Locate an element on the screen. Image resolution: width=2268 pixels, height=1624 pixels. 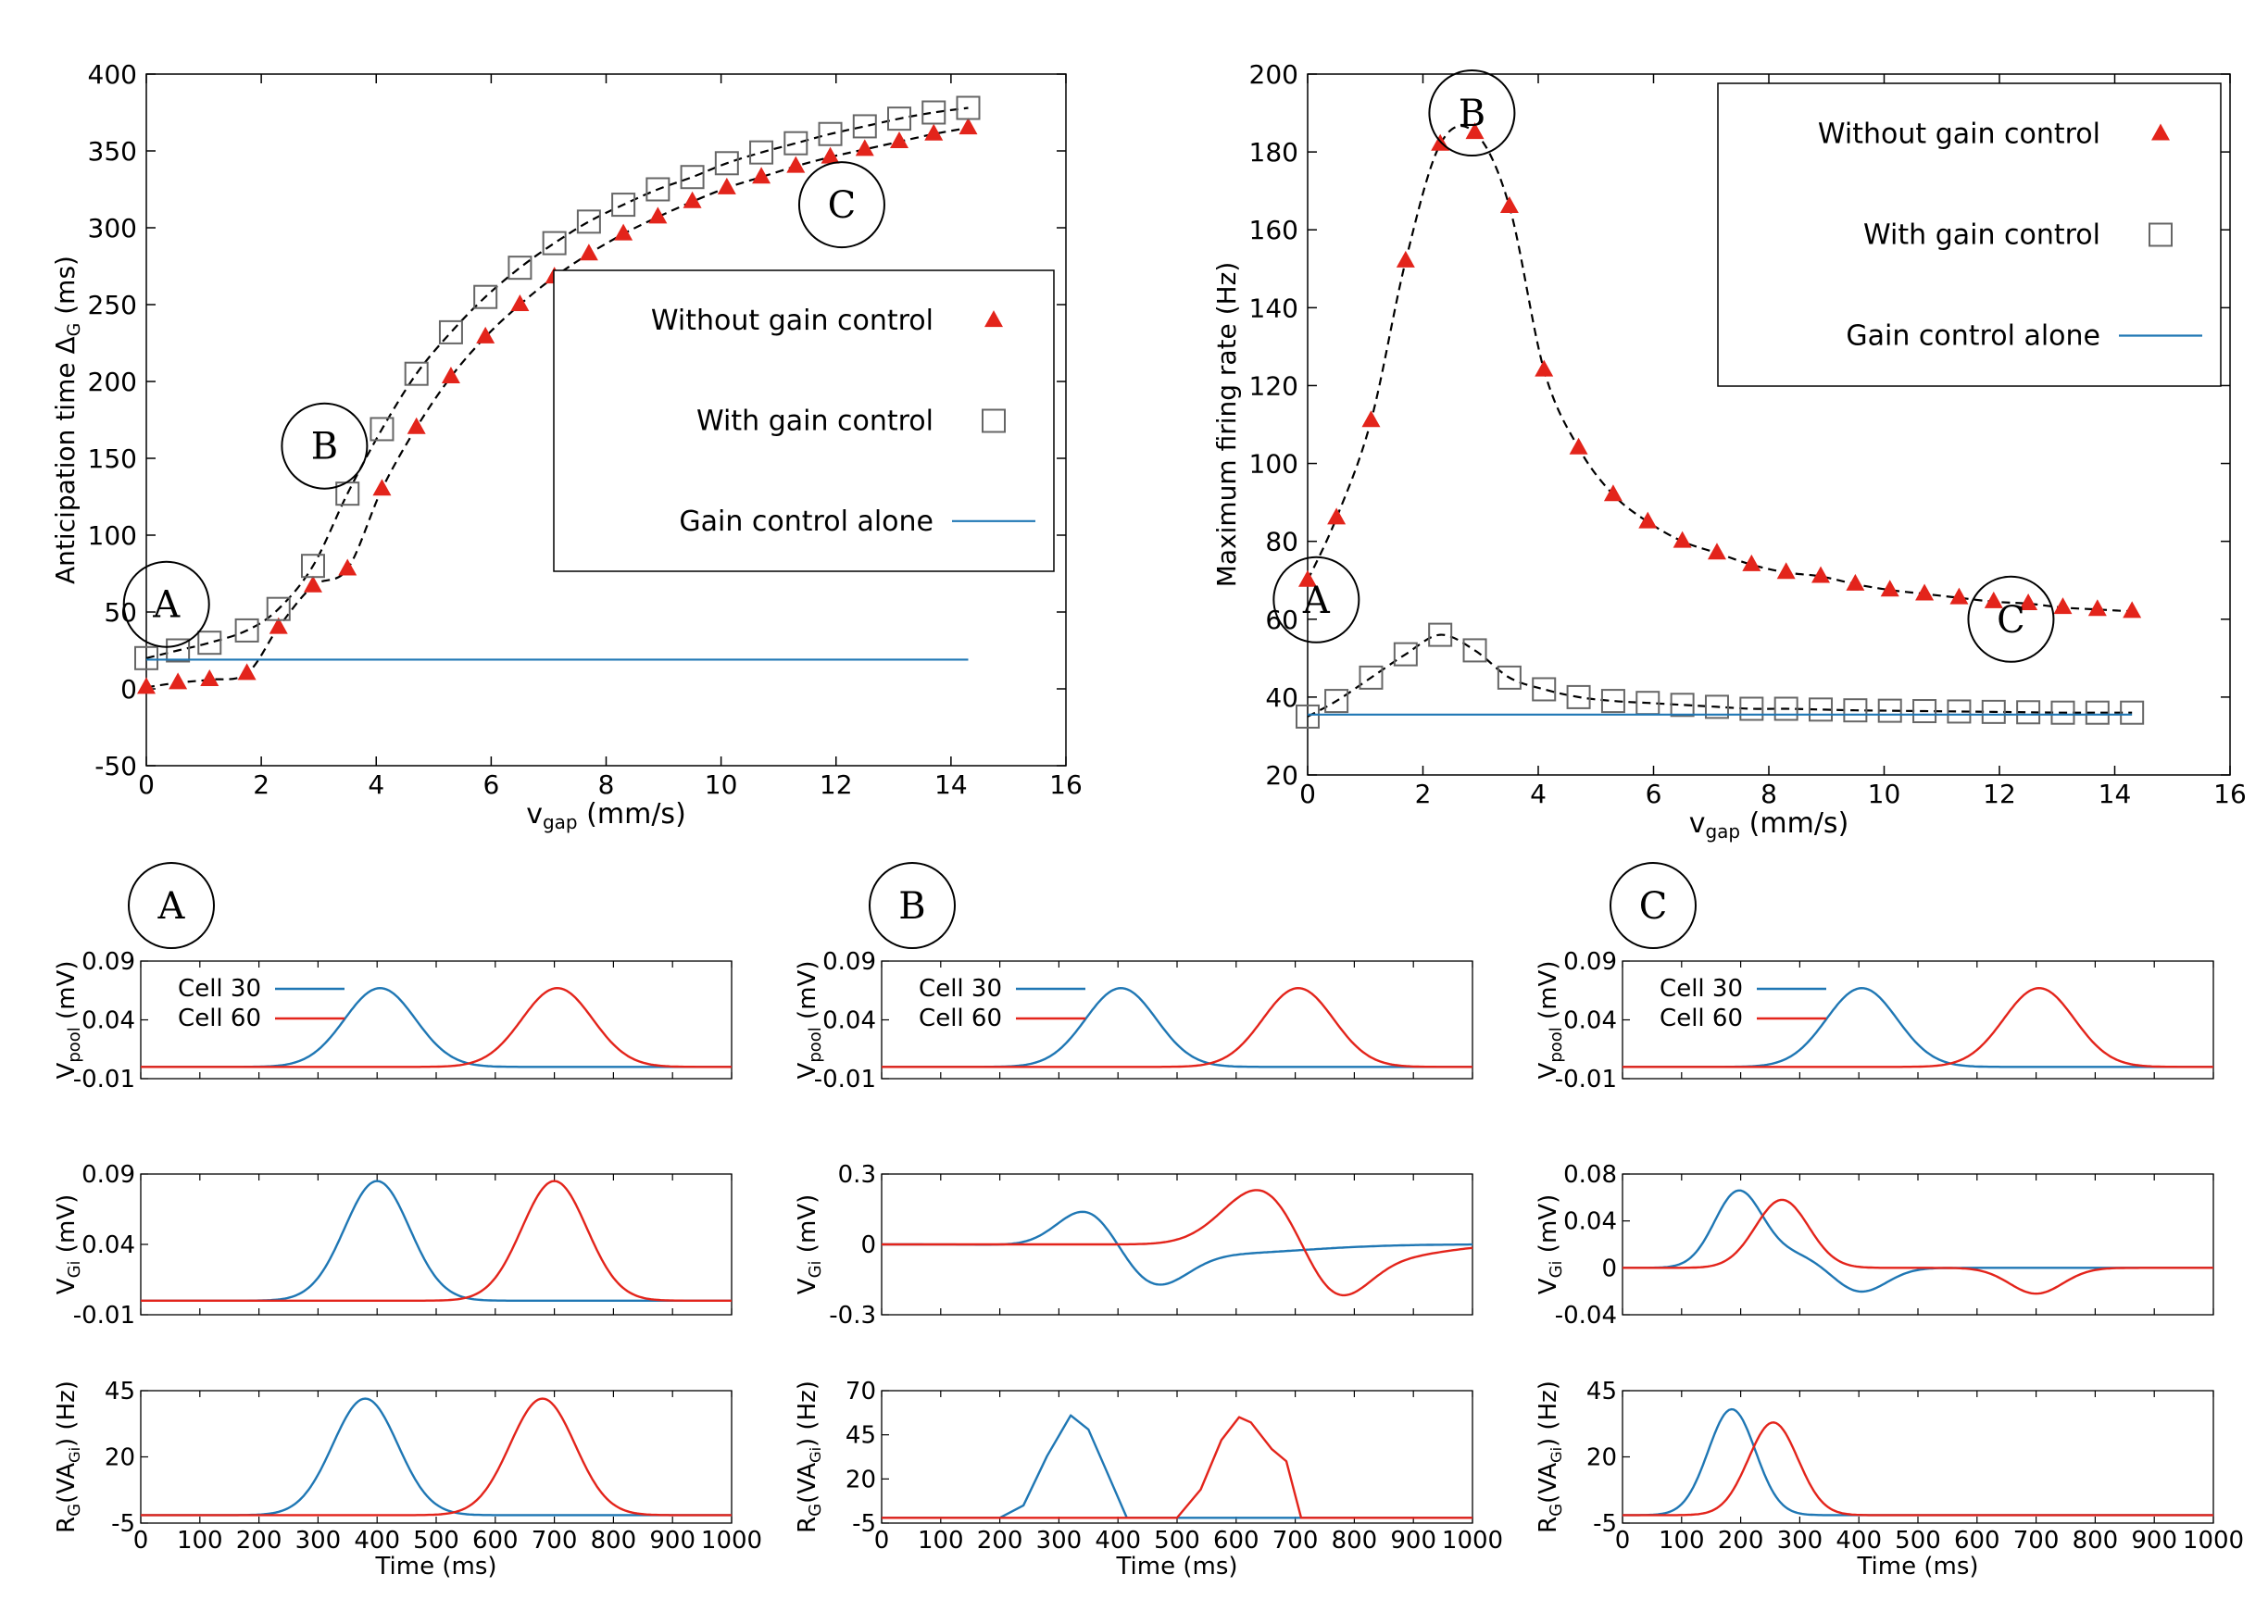
label-part: G is located at coordinates (74, 1510).